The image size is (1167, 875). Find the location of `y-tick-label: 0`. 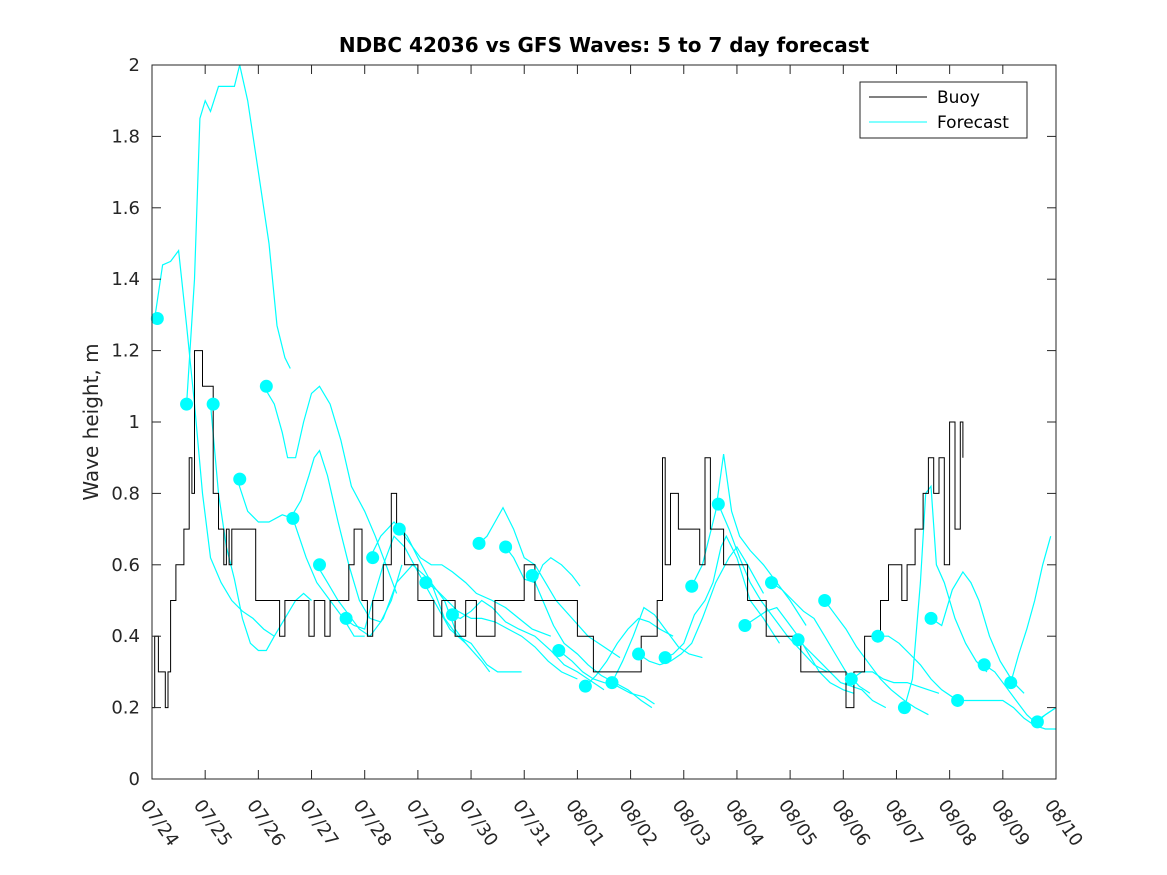

y-tick-label: 0 is located at coordinates (134, 779).